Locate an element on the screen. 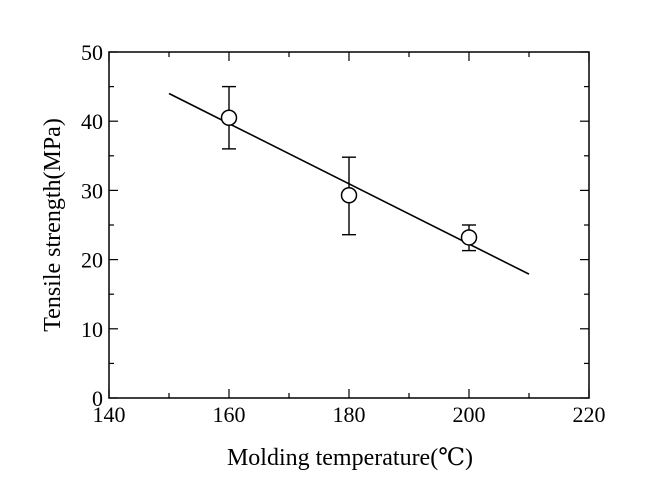 This screenshot has width=646, height=499. x-tick-label: 180 is located at coordinates (349, 414).